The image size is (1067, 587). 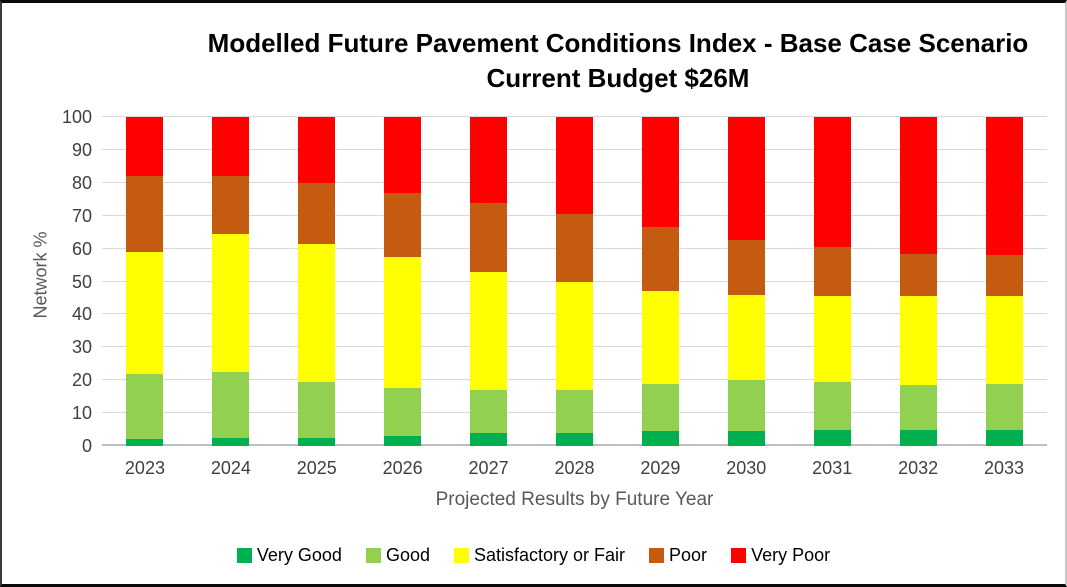 I want to click on bar-2025, so click(x=317, y=281).